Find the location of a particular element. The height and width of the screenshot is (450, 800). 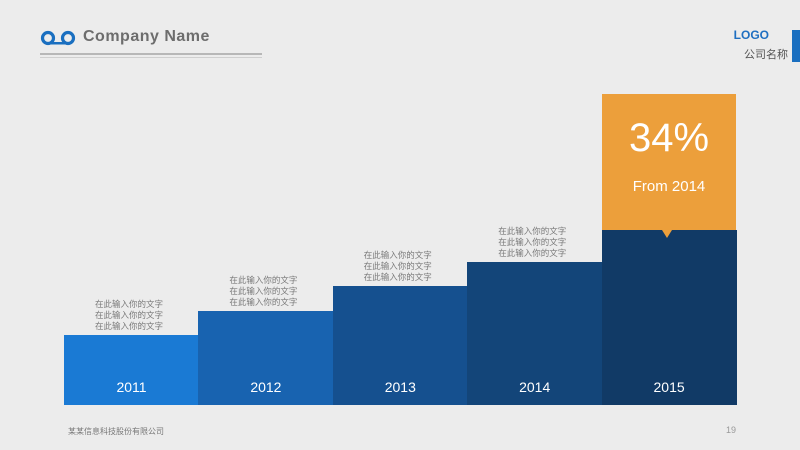

logo-text: LOGO is located at coordinates (751, 35).